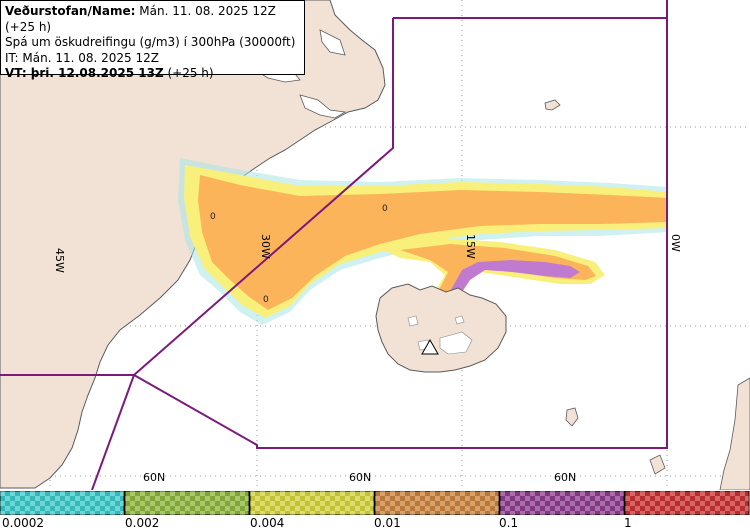 This screenshot has height=532, width=750. What do you see at coordinates (387, 523) in the screenshot?
I see `legend-label: 0.01` at bounding box center [387, 523].